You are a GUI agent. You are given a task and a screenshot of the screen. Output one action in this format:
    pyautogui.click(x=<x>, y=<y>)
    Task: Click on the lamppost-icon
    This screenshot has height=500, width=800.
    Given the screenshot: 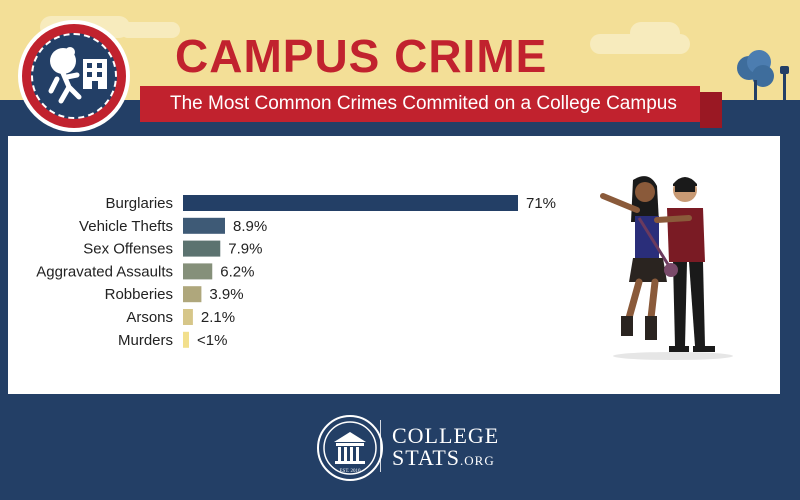 What is the action you would take?
    pyautogui.click(x=784, y=86)
    